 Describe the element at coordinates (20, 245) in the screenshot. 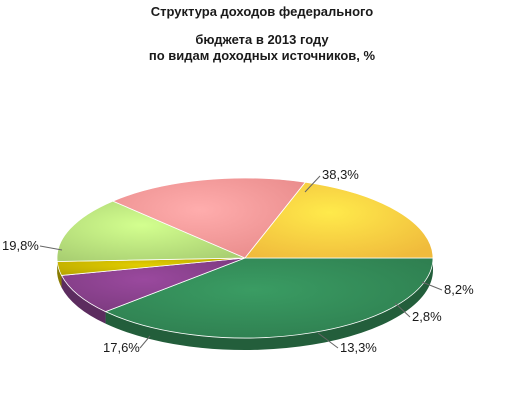

I see `pie-slice-label: 19,8%` at that location.